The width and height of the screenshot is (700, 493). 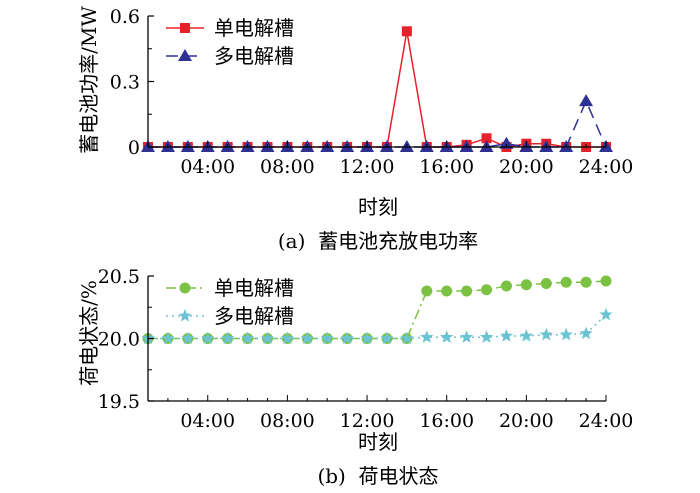 What do you see at coordinates (119, 340) in the screenshot?
I see `b-y-tick-label: 20.0` at bounding box center [119, 340].